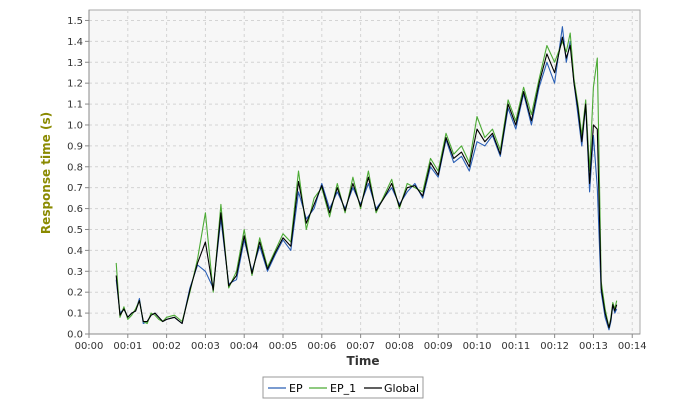 The image size is (690, 400). Describe the element at coordinates (363, 361) in the screenshot. I see `x-axis-title: Time` at that location.